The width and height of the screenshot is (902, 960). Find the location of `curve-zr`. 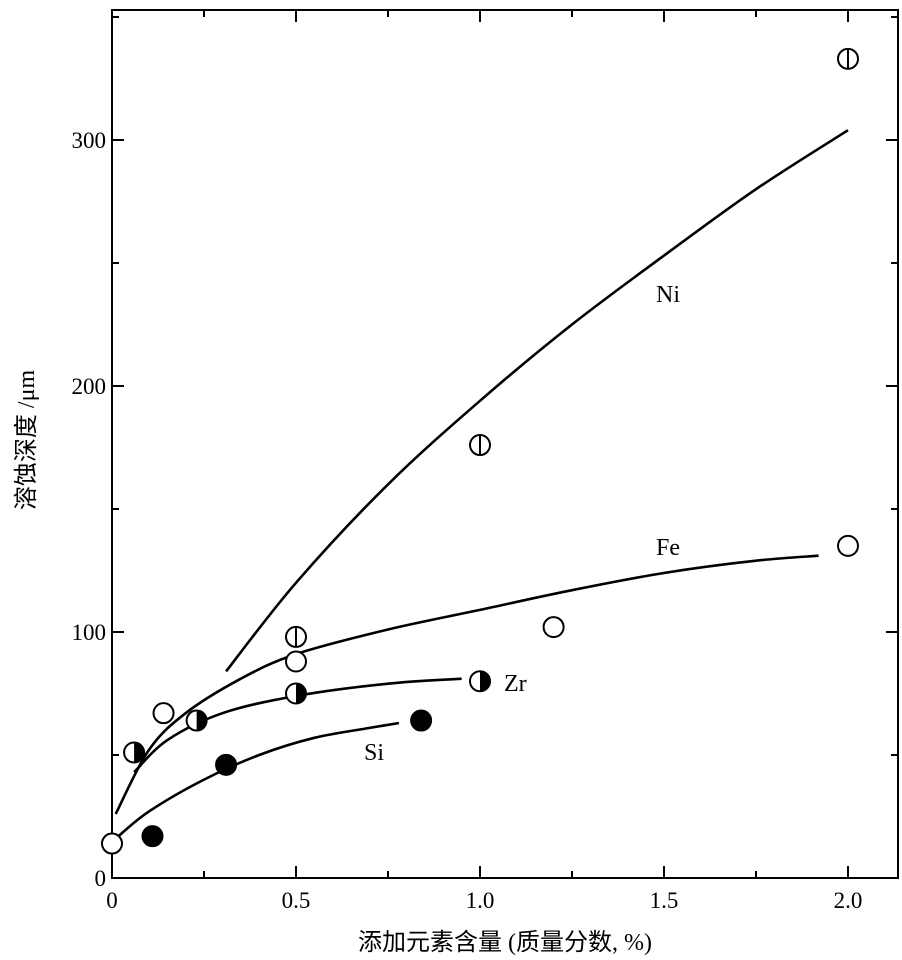

curve-zr is located at coordinates (297, 725).